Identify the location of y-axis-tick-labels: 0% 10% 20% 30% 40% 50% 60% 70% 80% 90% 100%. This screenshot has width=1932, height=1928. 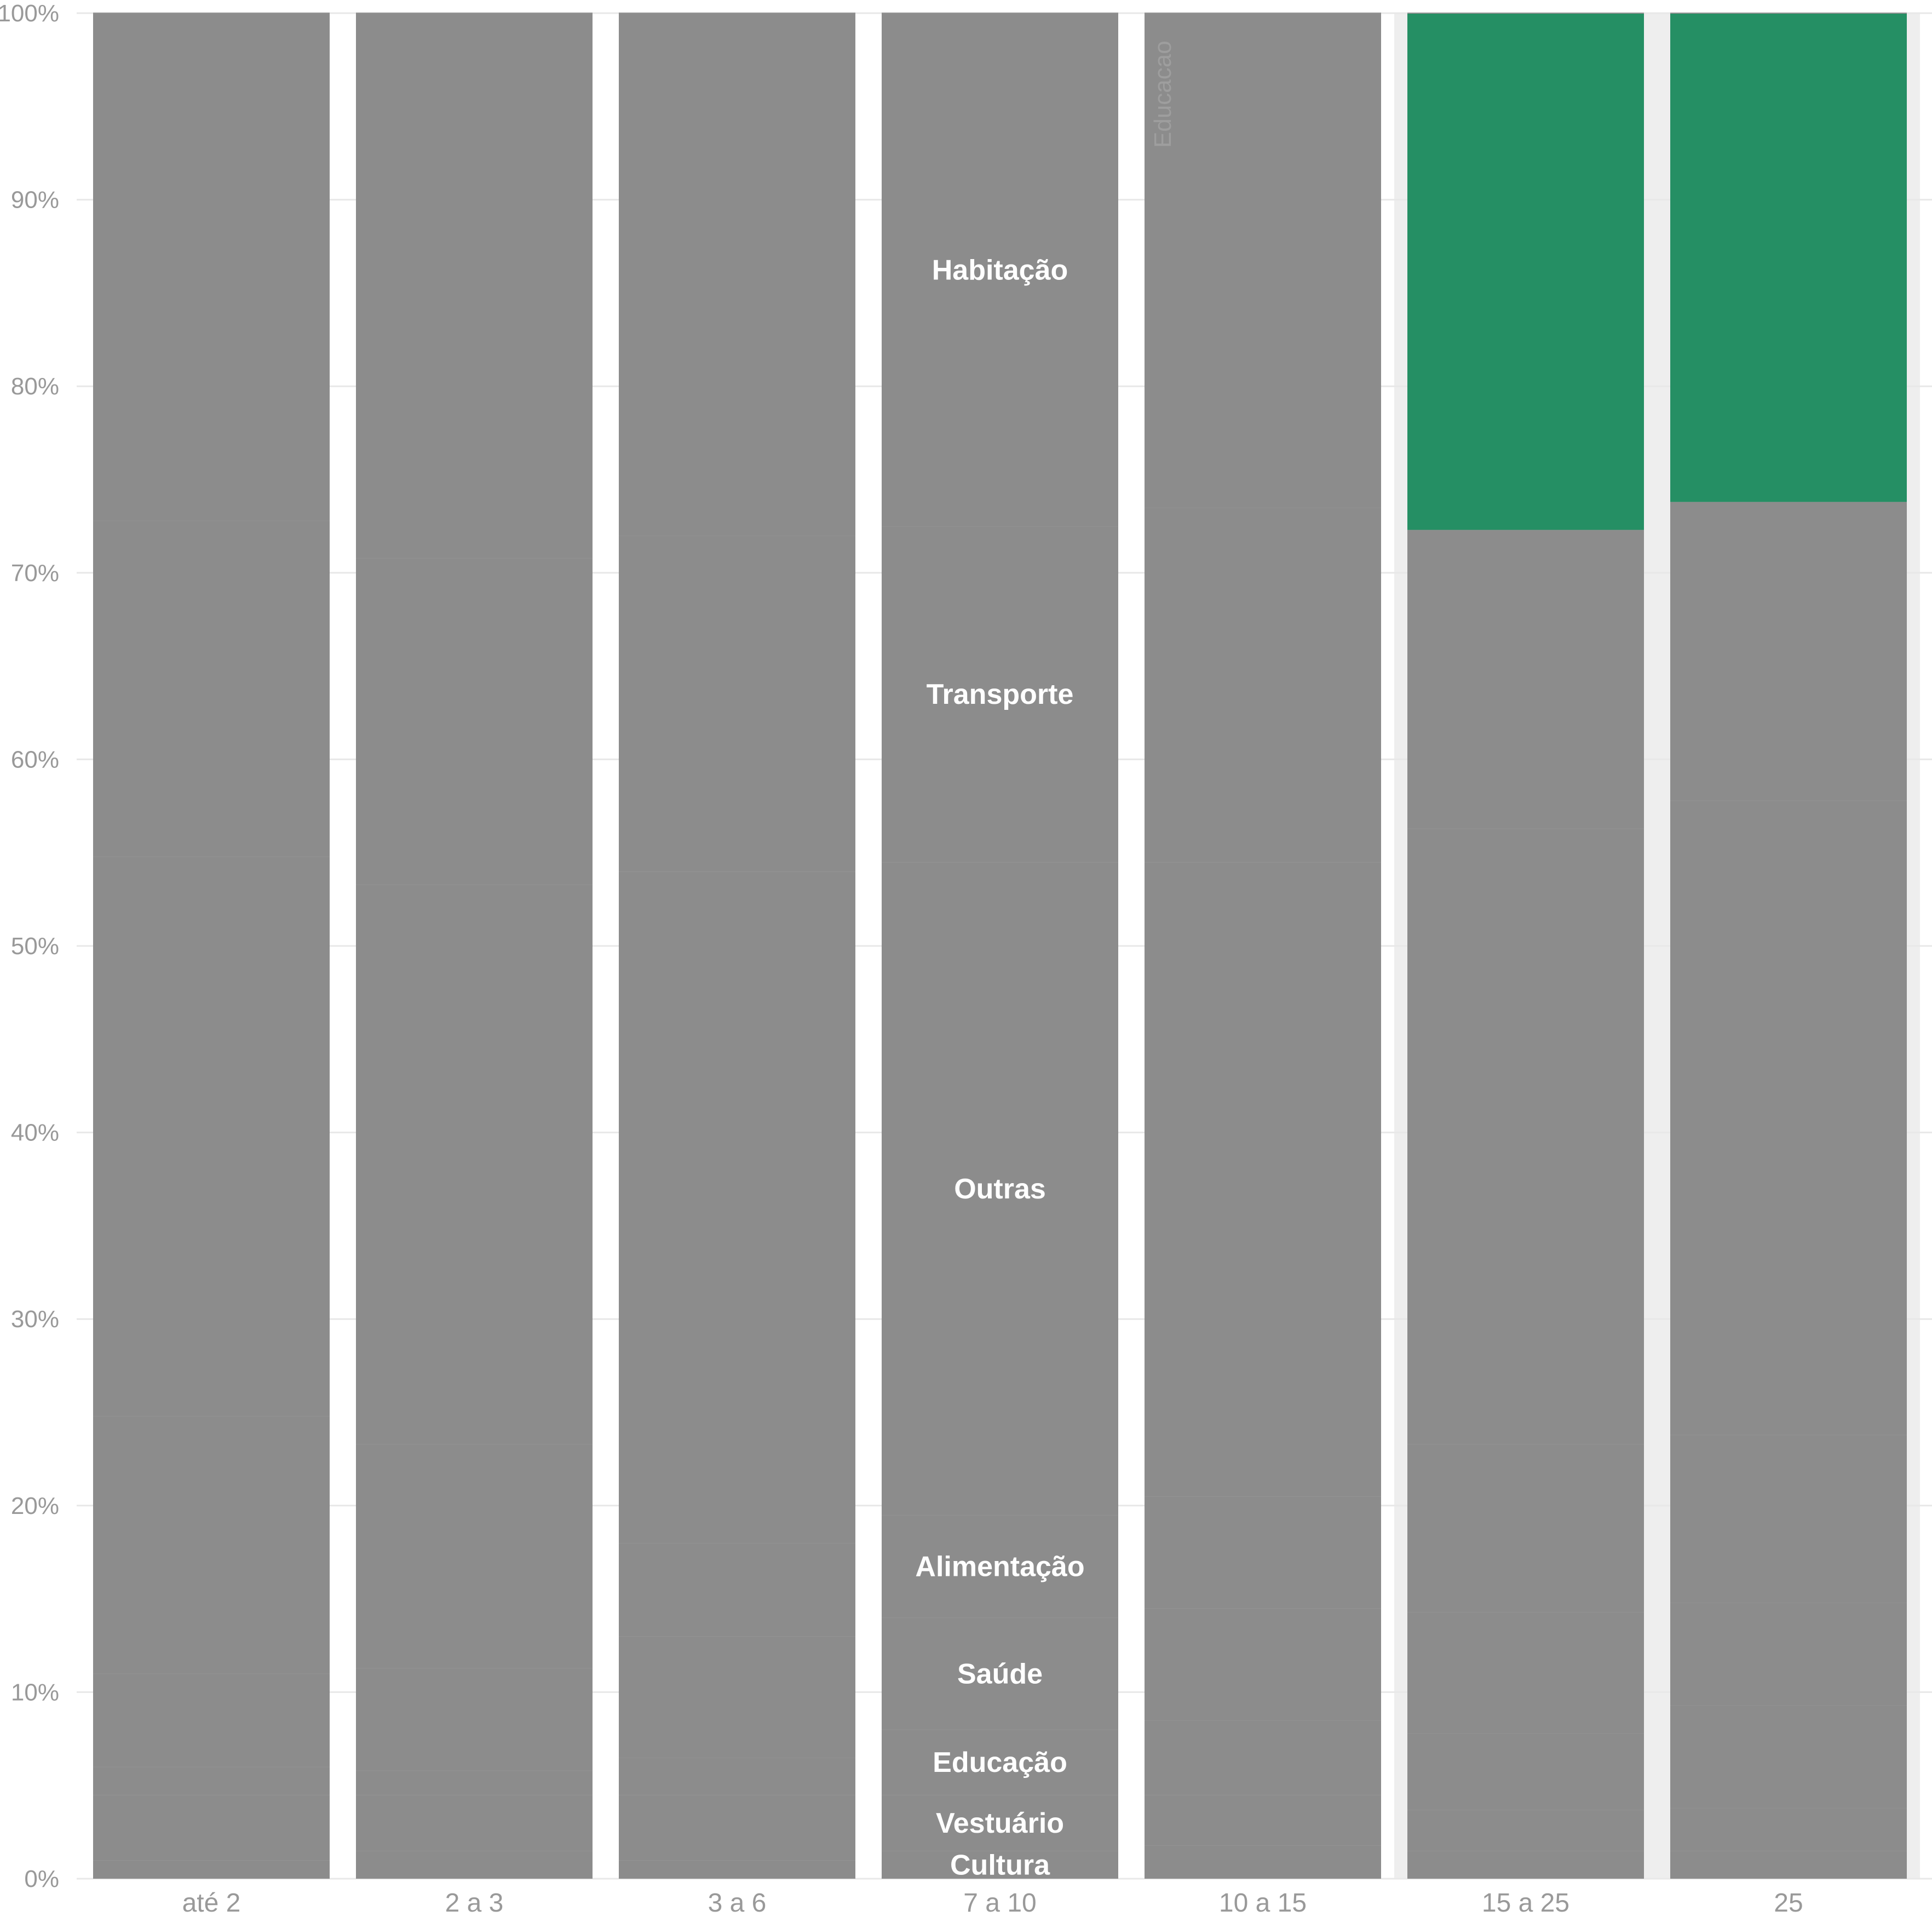
(30, 946).